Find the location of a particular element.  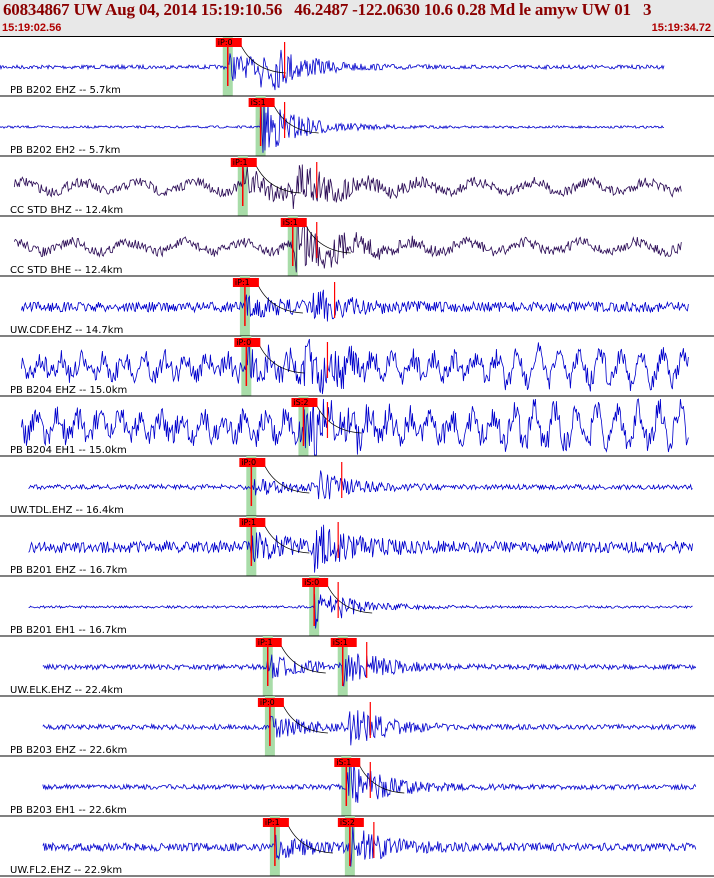

trace-label: PB B204 EH1 -- 15.0km is located at coordinates (68, 450).